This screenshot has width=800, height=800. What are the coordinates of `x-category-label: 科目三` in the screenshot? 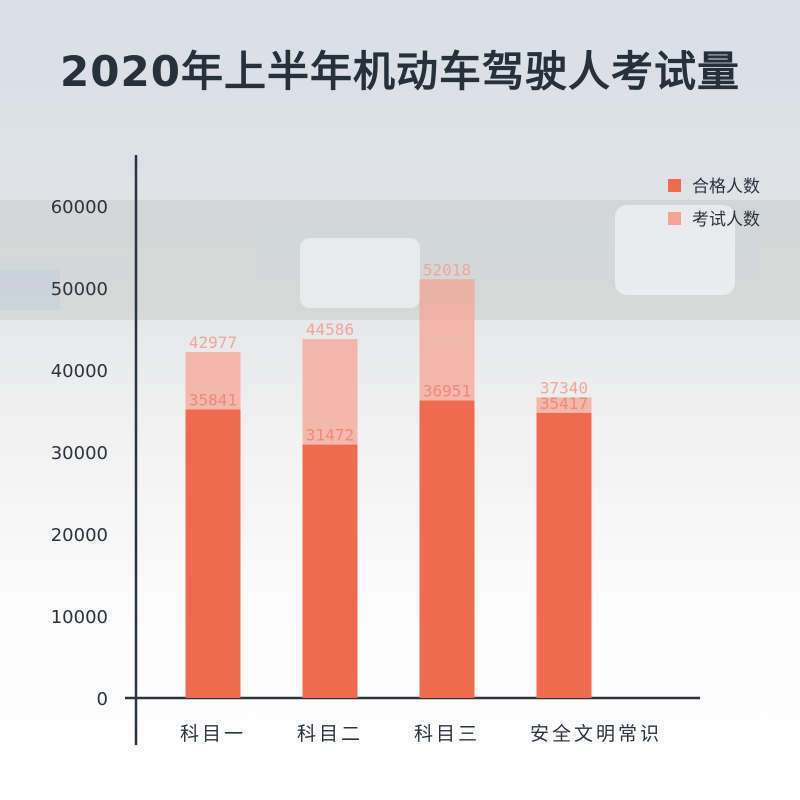 It's located at (447, 734).